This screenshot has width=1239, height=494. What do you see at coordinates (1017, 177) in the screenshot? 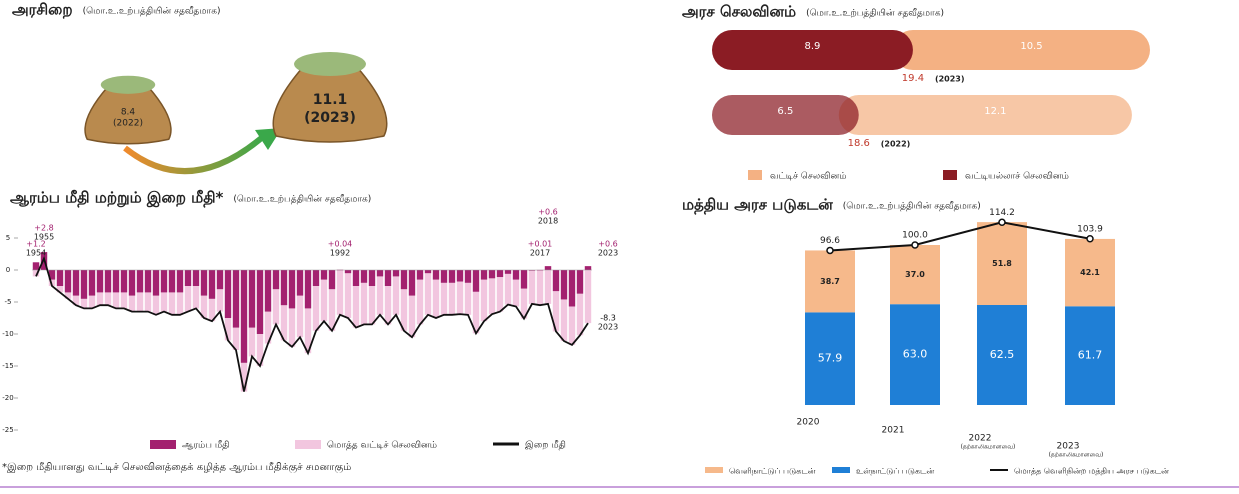
I see `legend-label: வட்டியல்லாச் செலவினம்` at bounding box center [1017, 177].